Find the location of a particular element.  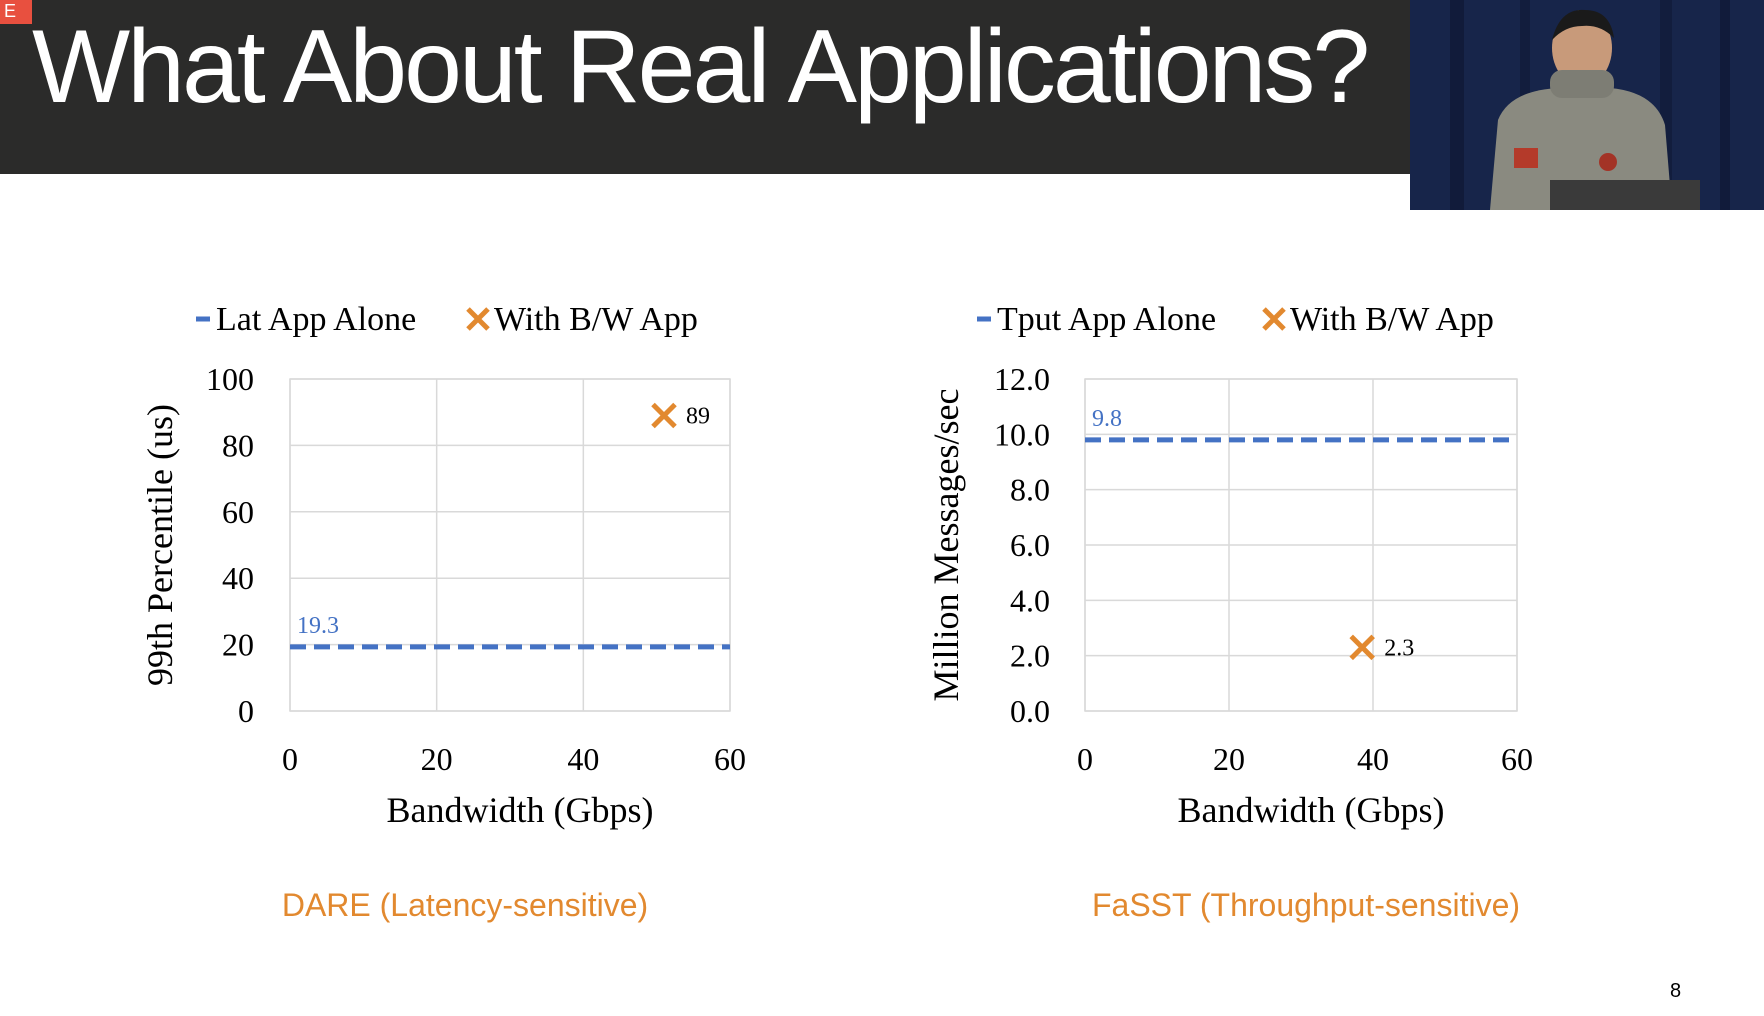

y-tick-label: 6.0 is located at coordinates (1030, 545).